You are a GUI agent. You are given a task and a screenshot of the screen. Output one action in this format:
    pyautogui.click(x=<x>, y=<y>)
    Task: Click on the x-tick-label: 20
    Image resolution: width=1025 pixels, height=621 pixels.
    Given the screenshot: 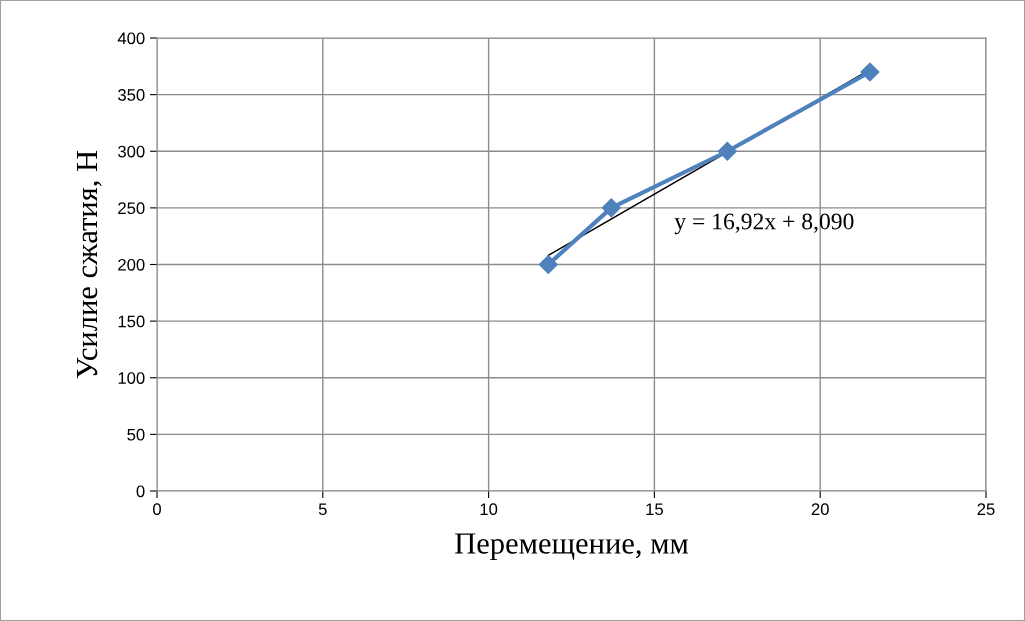 What is the action you would take?
    pyautogui.click(x=820, y=509)
    